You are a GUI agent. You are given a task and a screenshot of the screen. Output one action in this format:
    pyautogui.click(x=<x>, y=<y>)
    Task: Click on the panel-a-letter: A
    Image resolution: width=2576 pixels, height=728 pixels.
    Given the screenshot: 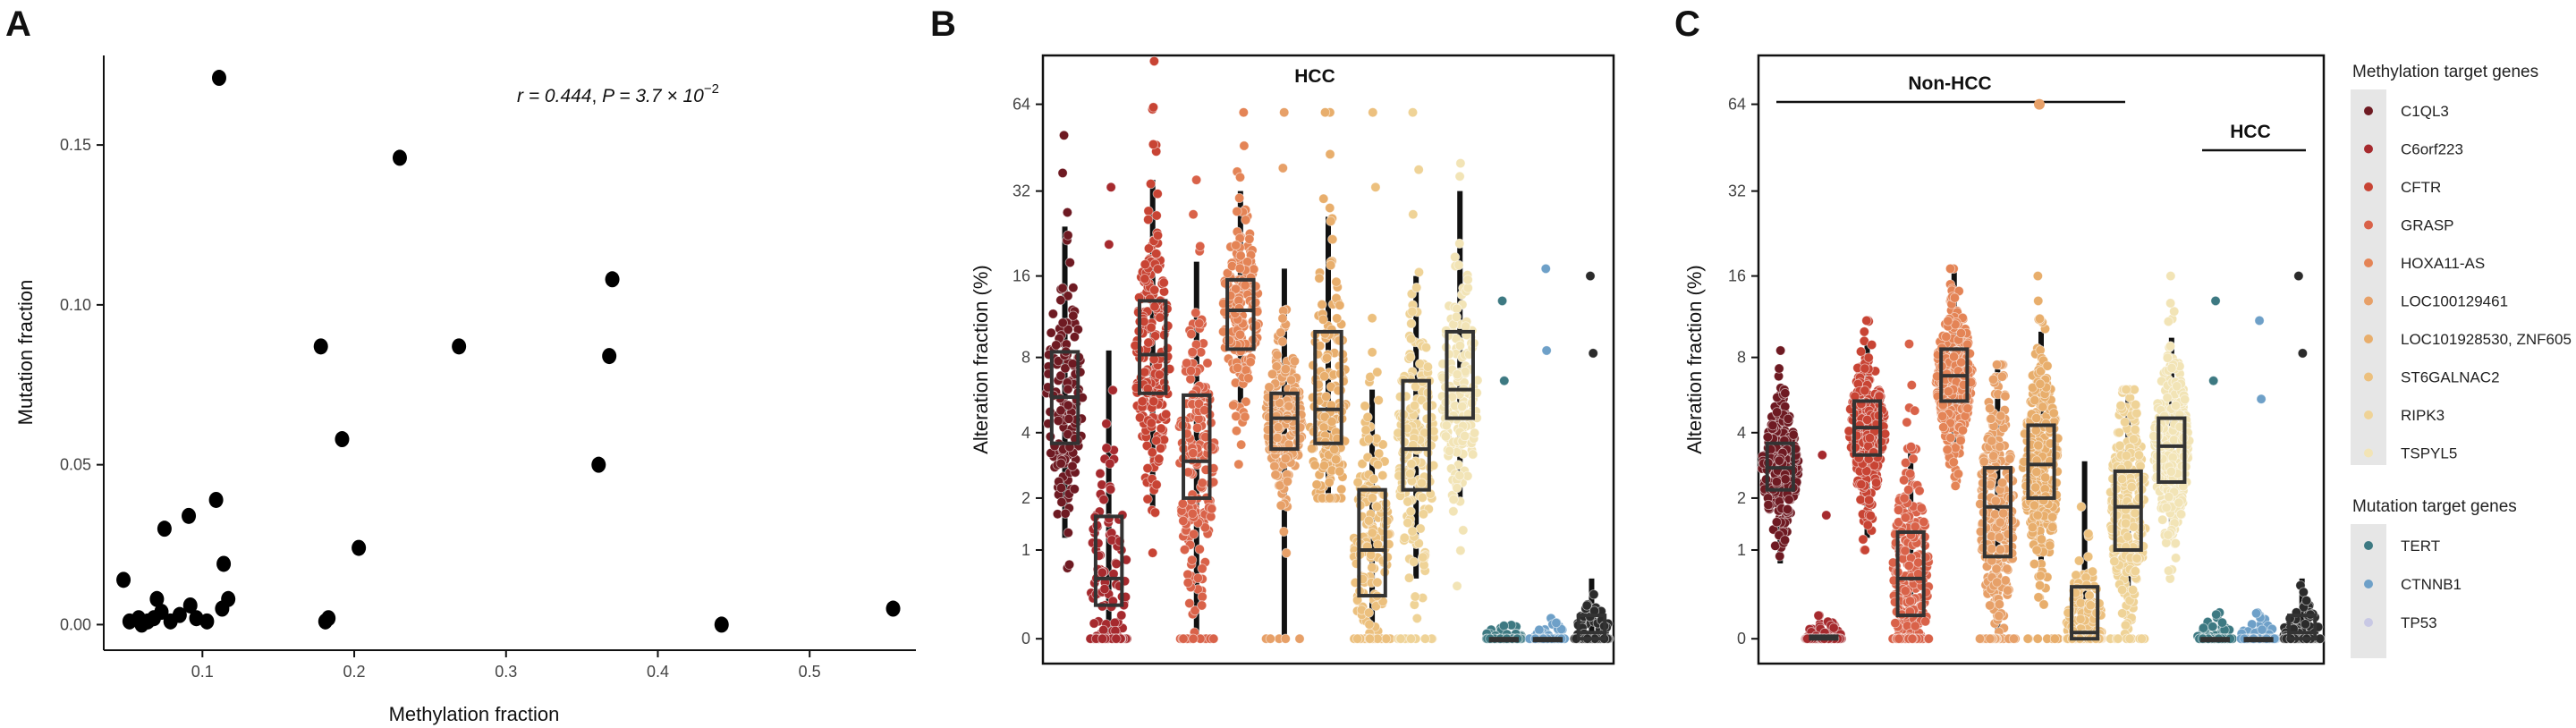 What is the action you would take?
    pyautogui.click(x=18, y=24)
    